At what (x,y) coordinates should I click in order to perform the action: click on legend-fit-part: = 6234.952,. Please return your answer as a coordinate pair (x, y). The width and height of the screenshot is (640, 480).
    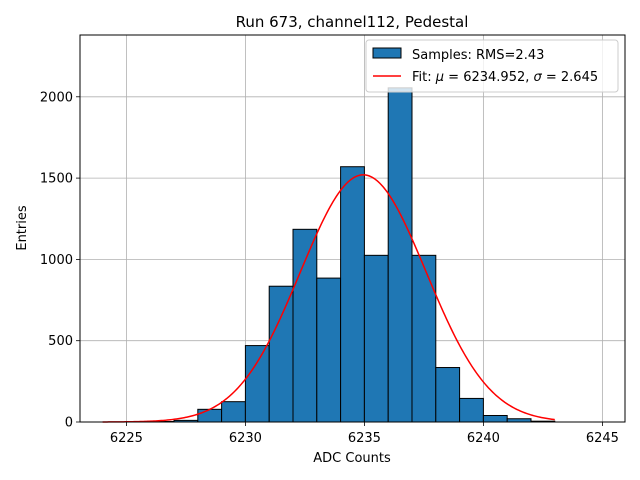
    Looking at the image, I should click on (488, 77).